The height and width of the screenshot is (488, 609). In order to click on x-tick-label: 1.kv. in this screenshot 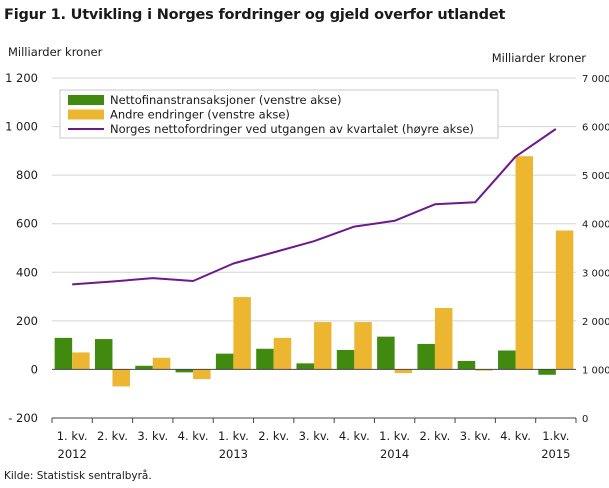, I will do `click(555, 436)`.